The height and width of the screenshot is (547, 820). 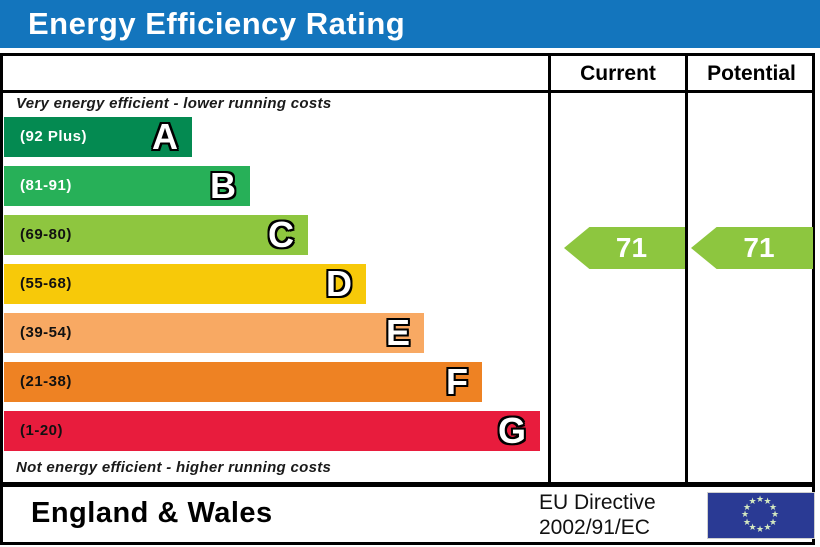 I want to click on rating-band: (1-20) G, so click(x=272, y=431).